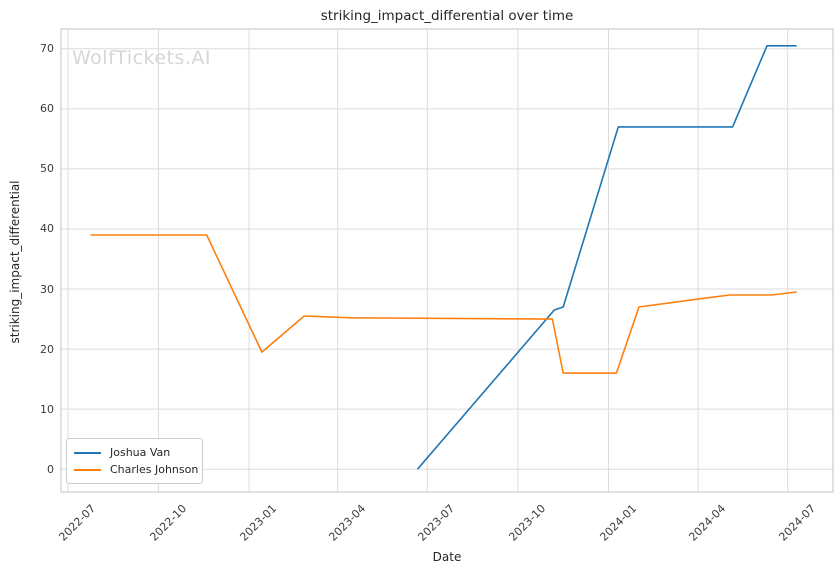  What do you see at coordinates (447, 16) in the screenshot?
I see `chart-title: striking_impact_differential over time` at bounding box center [447, 16].